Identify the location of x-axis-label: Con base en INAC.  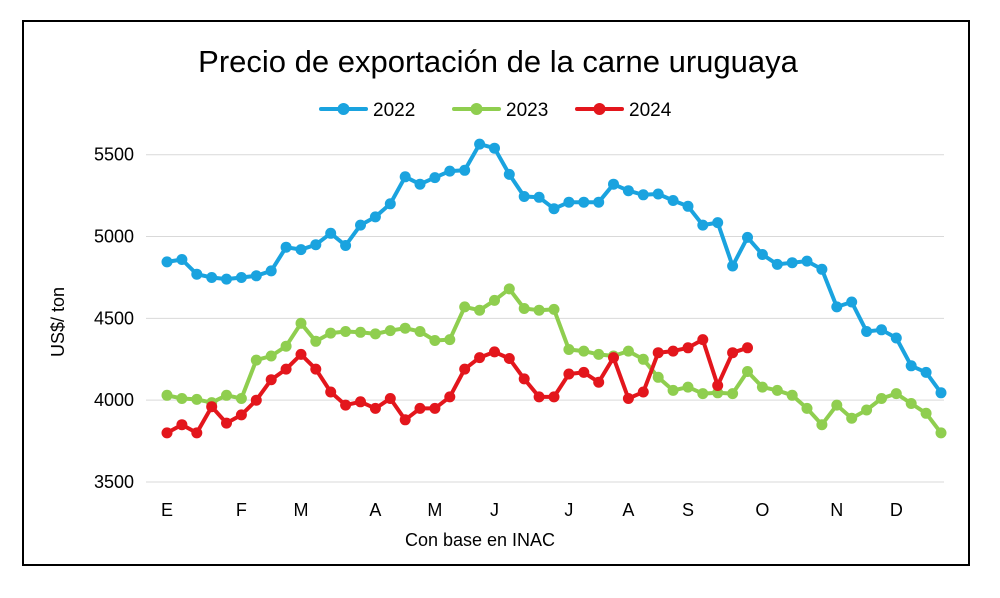
(480, 540).